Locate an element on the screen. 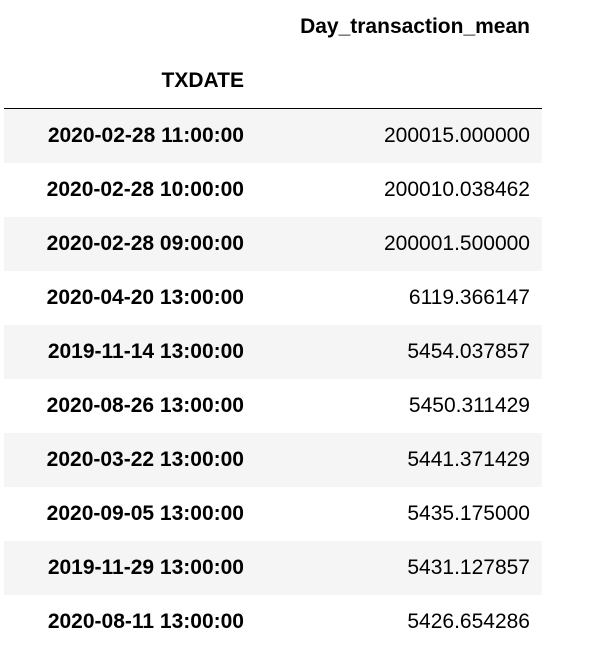 This screenshot has height=664, width=590. table-header: Day_transaction_mean TXDATE is located at coordinates (273, 54).